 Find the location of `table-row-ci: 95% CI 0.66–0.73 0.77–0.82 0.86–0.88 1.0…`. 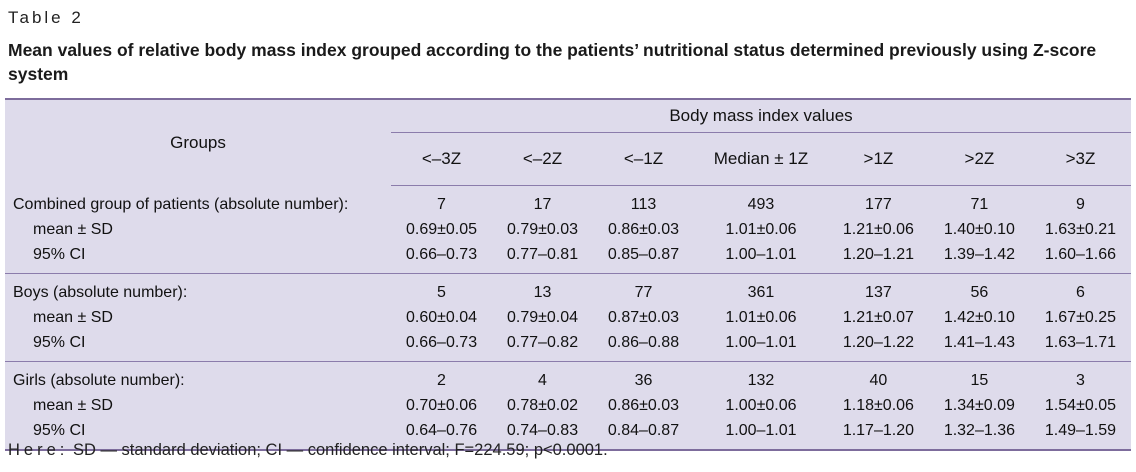

table-row-ci: 95% CI 0.66–0.73 0.77–0.82 0.86–0.88 1.0… is located at coordinates (568, 346).